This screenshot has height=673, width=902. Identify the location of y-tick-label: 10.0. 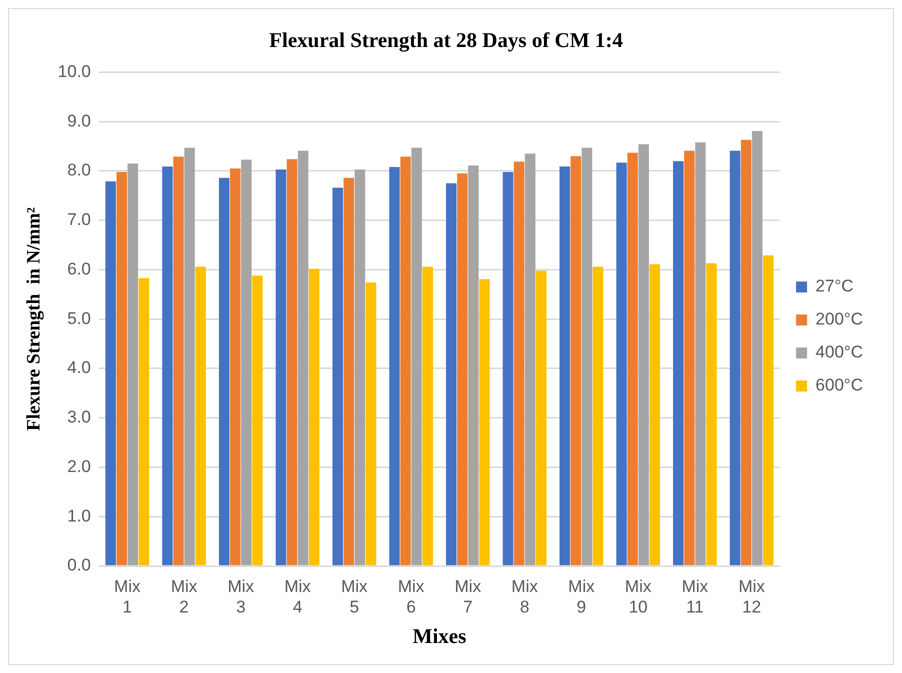
(74, 71).